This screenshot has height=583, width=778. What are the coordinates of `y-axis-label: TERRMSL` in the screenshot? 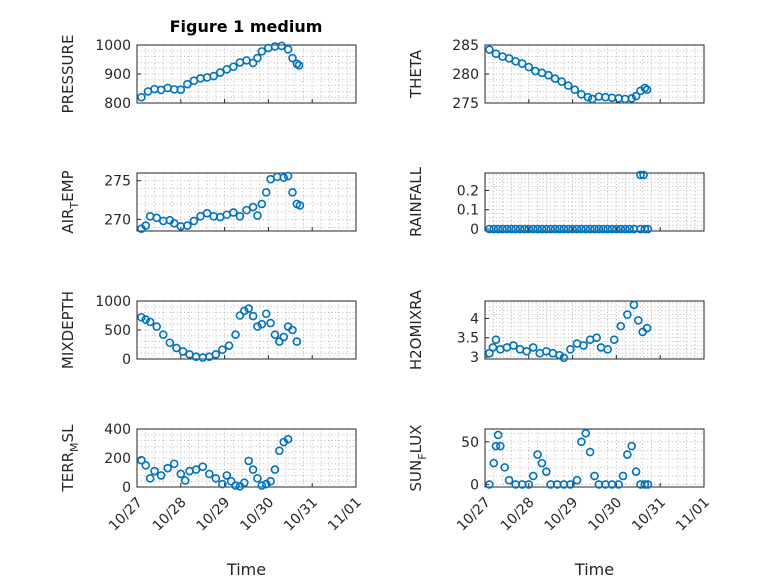 It's located at (70, 458).